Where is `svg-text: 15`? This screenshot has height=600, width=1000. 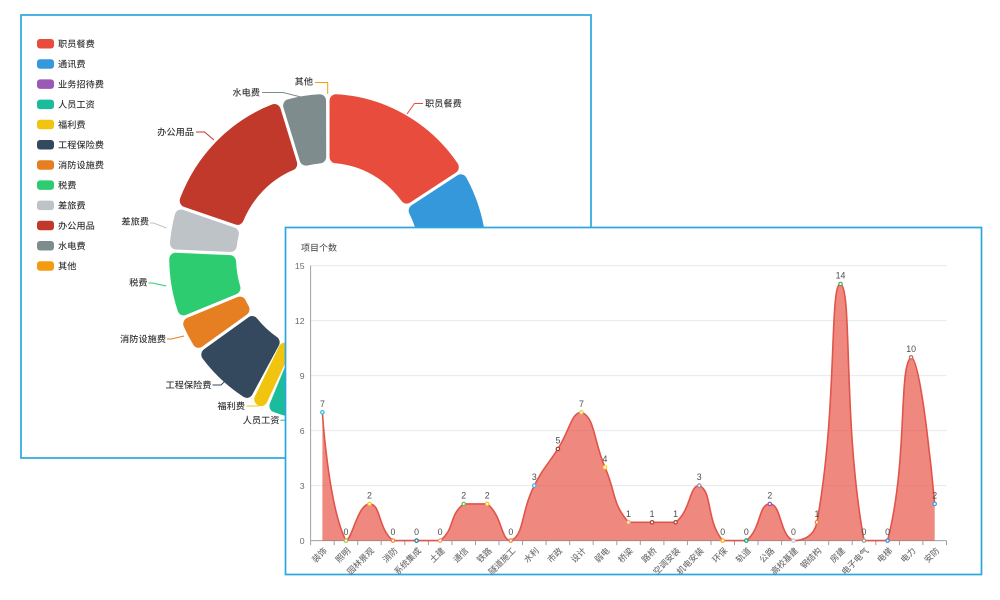 svg-text: 15 is located at coordinates (300, 266).